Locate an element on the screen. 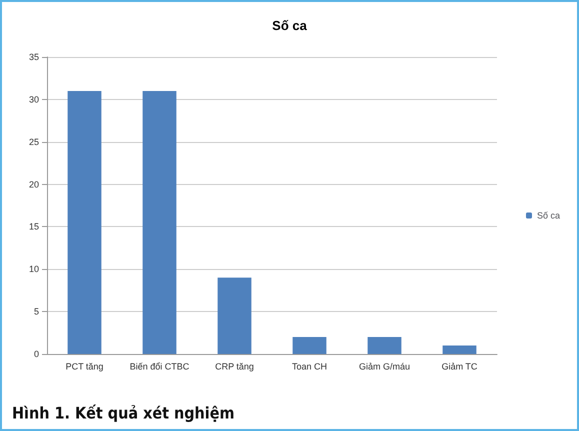  y-tick-label: 15 is located at coordinates (33, 227).